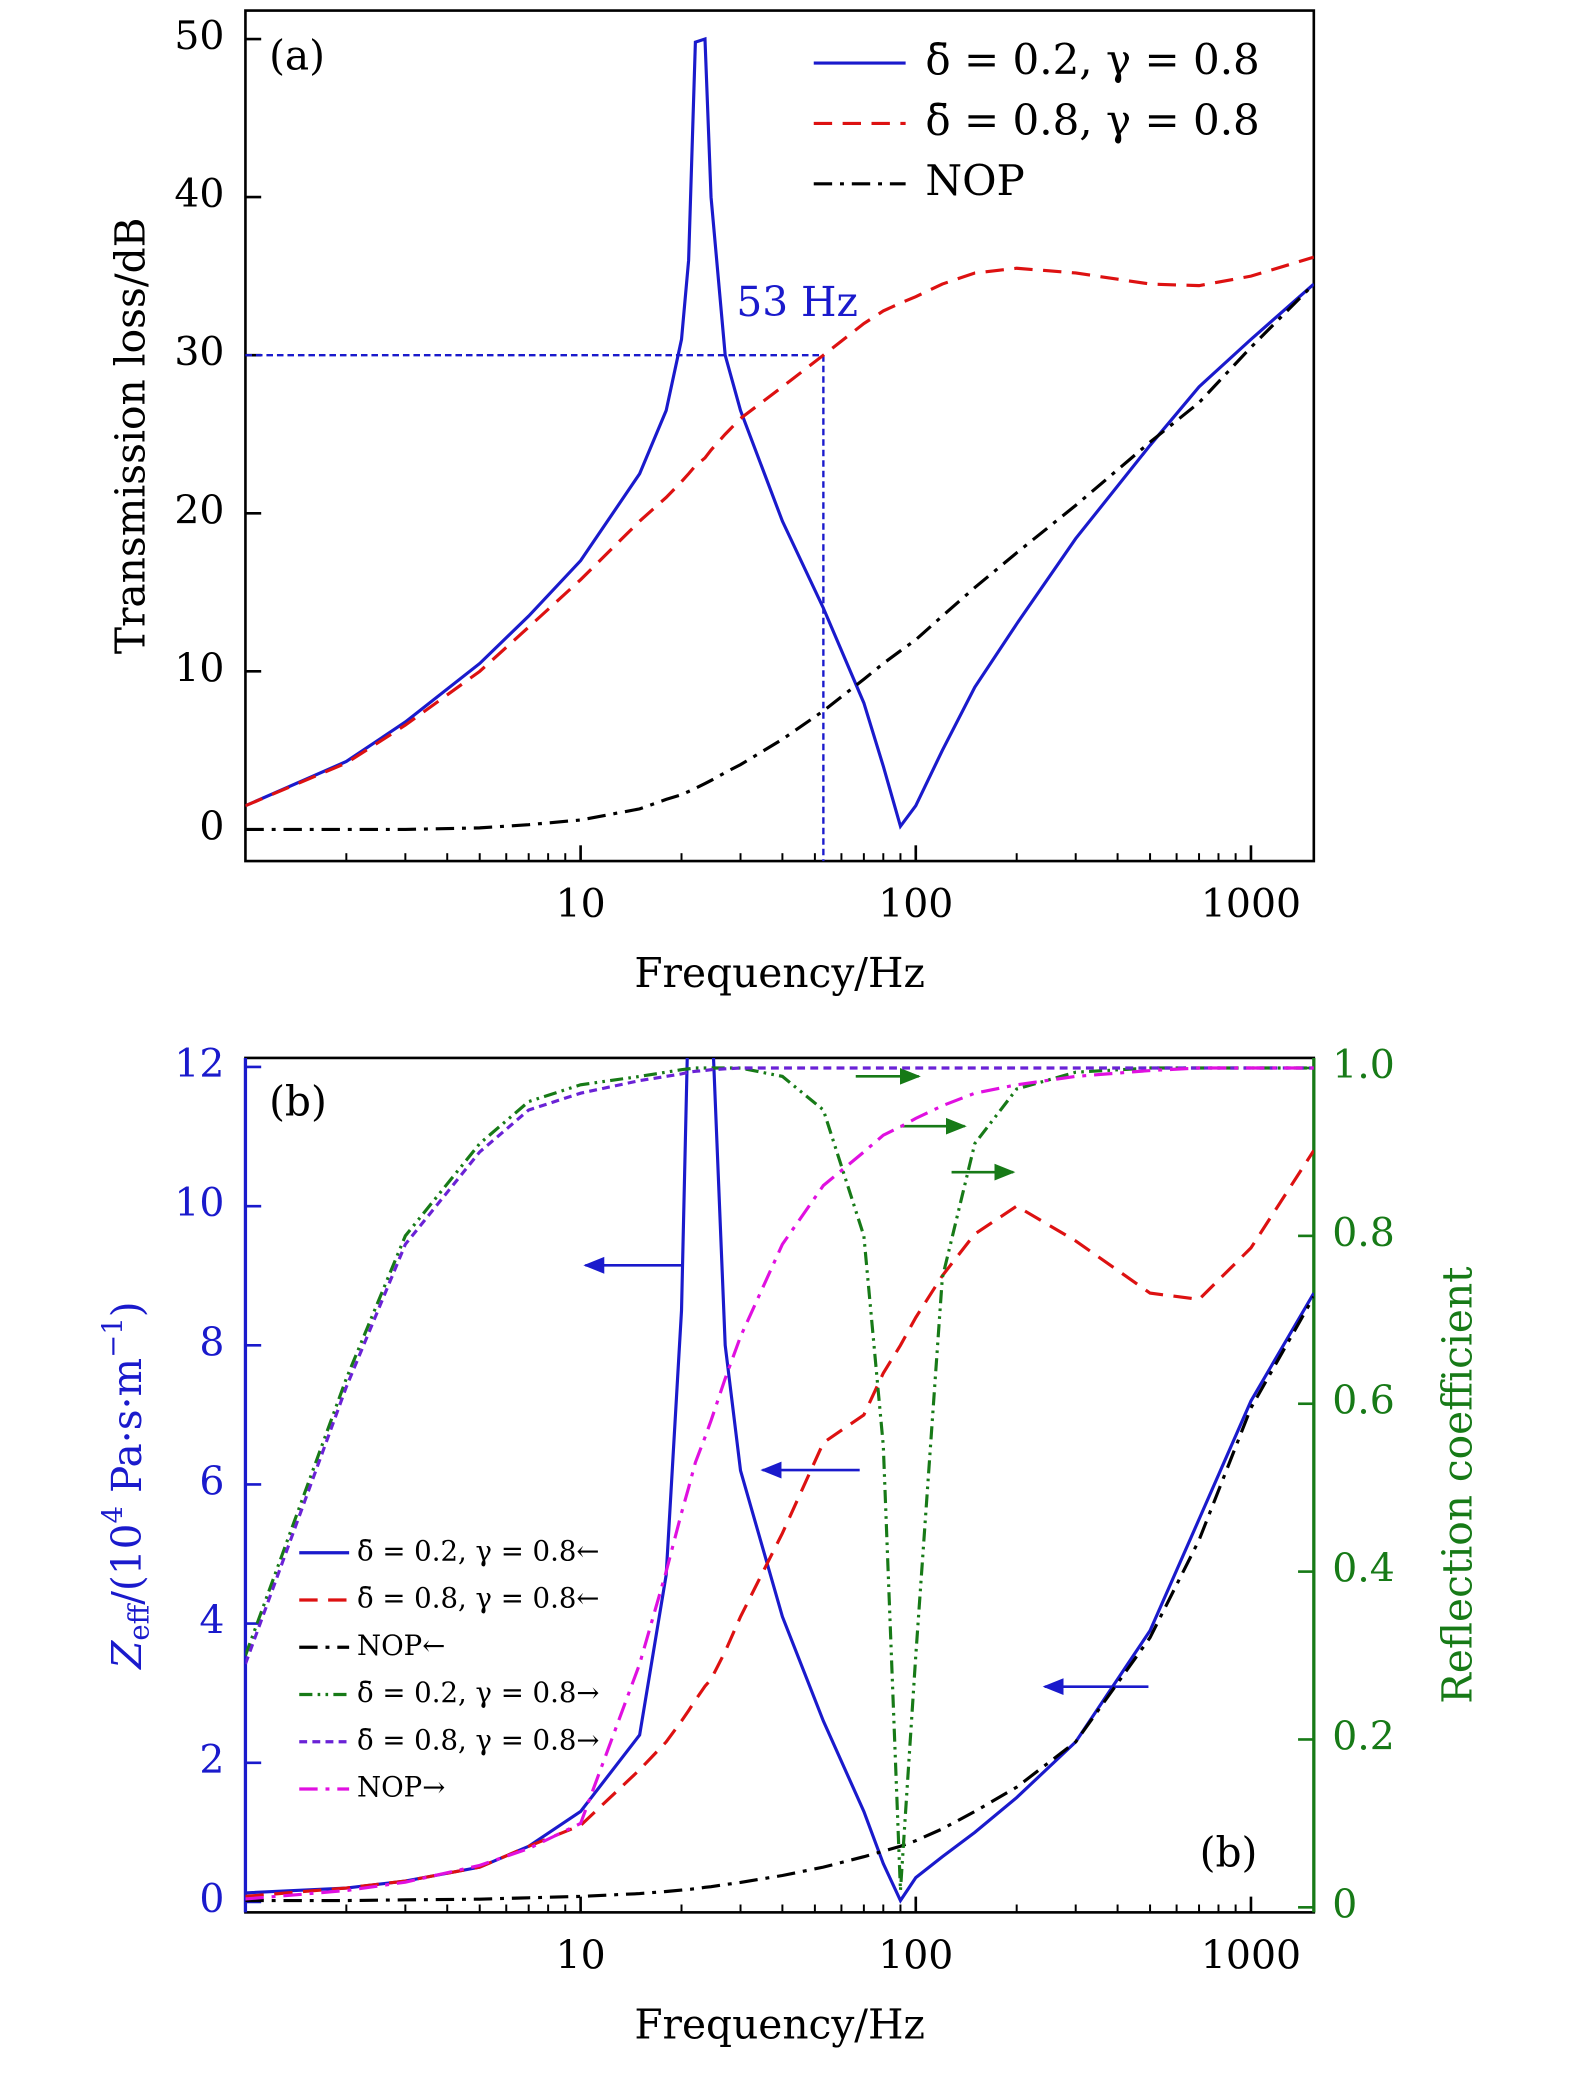  I want to click on legend-label: δ̄ = 0.2, γ = 0.8←, so click(478, 1551).